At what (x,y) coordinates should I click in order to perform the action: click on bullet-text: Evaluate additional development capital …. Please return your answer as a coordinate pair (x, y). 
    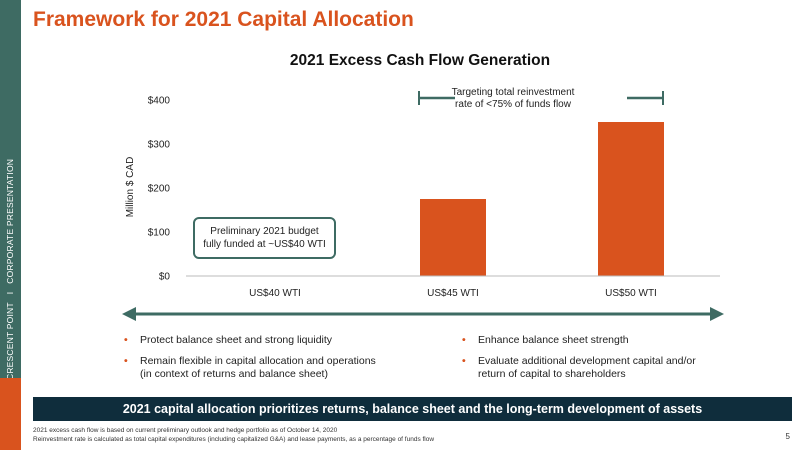
    Looking at the image, I should click on (587, 361).